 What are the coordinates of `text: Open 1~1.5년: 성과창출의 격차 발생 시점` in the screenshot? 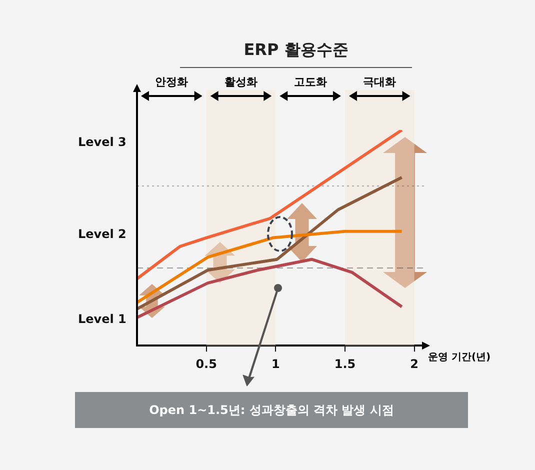 It's located at (271, 410).